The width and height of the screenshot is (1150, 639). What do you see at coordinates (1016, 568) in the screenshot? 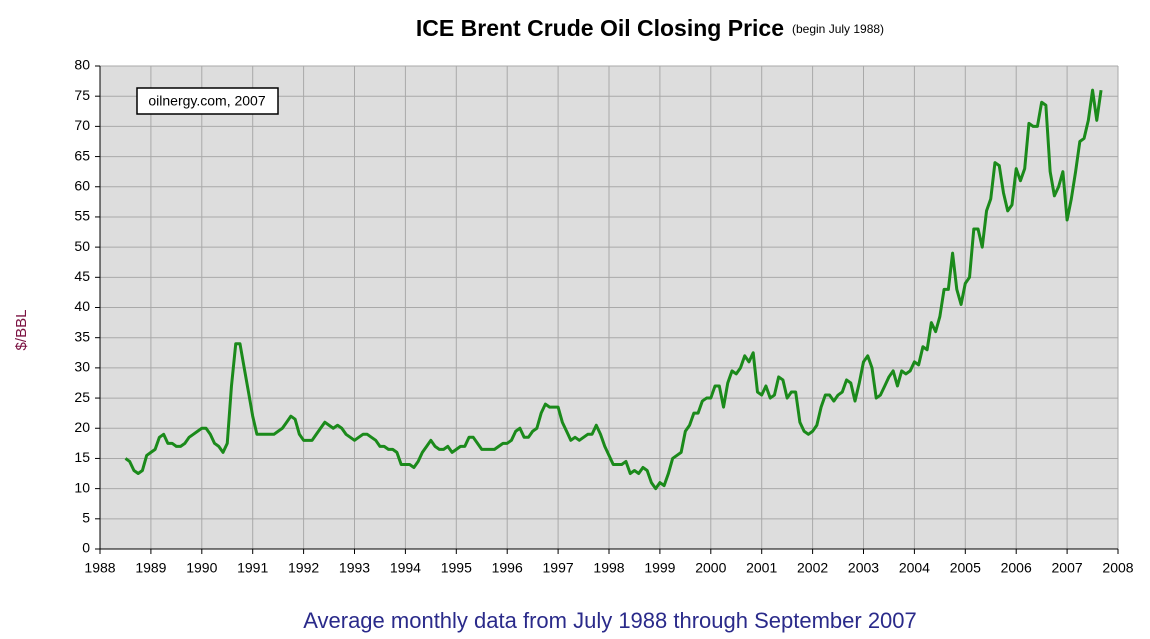
I see `x-tick-label: 2006` at bounding box center [1016, 568].